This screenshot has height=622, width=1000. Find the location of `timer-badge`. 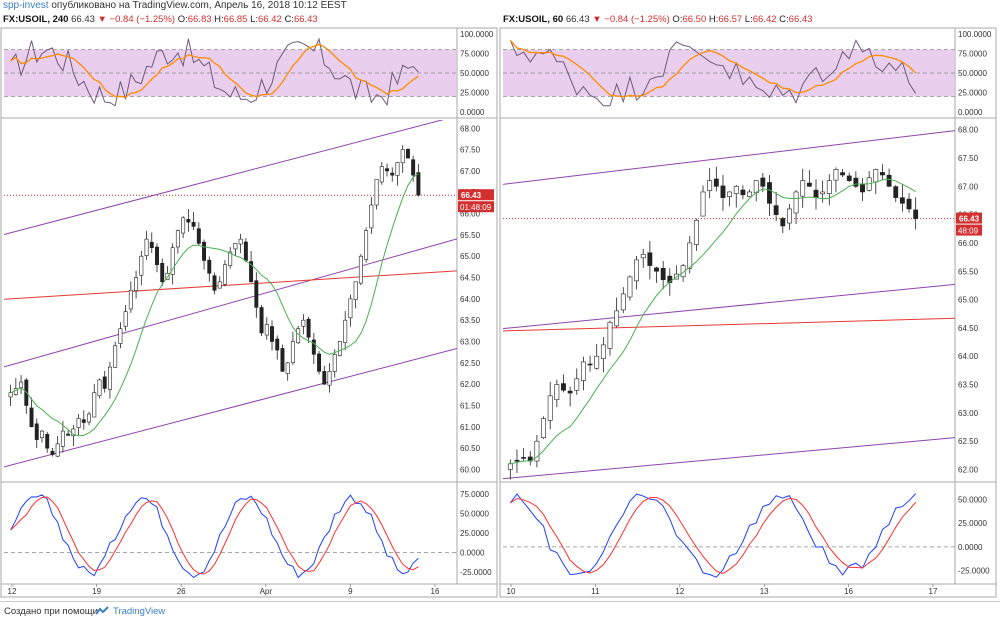

timer-badge is located at coordinates (476, 207).